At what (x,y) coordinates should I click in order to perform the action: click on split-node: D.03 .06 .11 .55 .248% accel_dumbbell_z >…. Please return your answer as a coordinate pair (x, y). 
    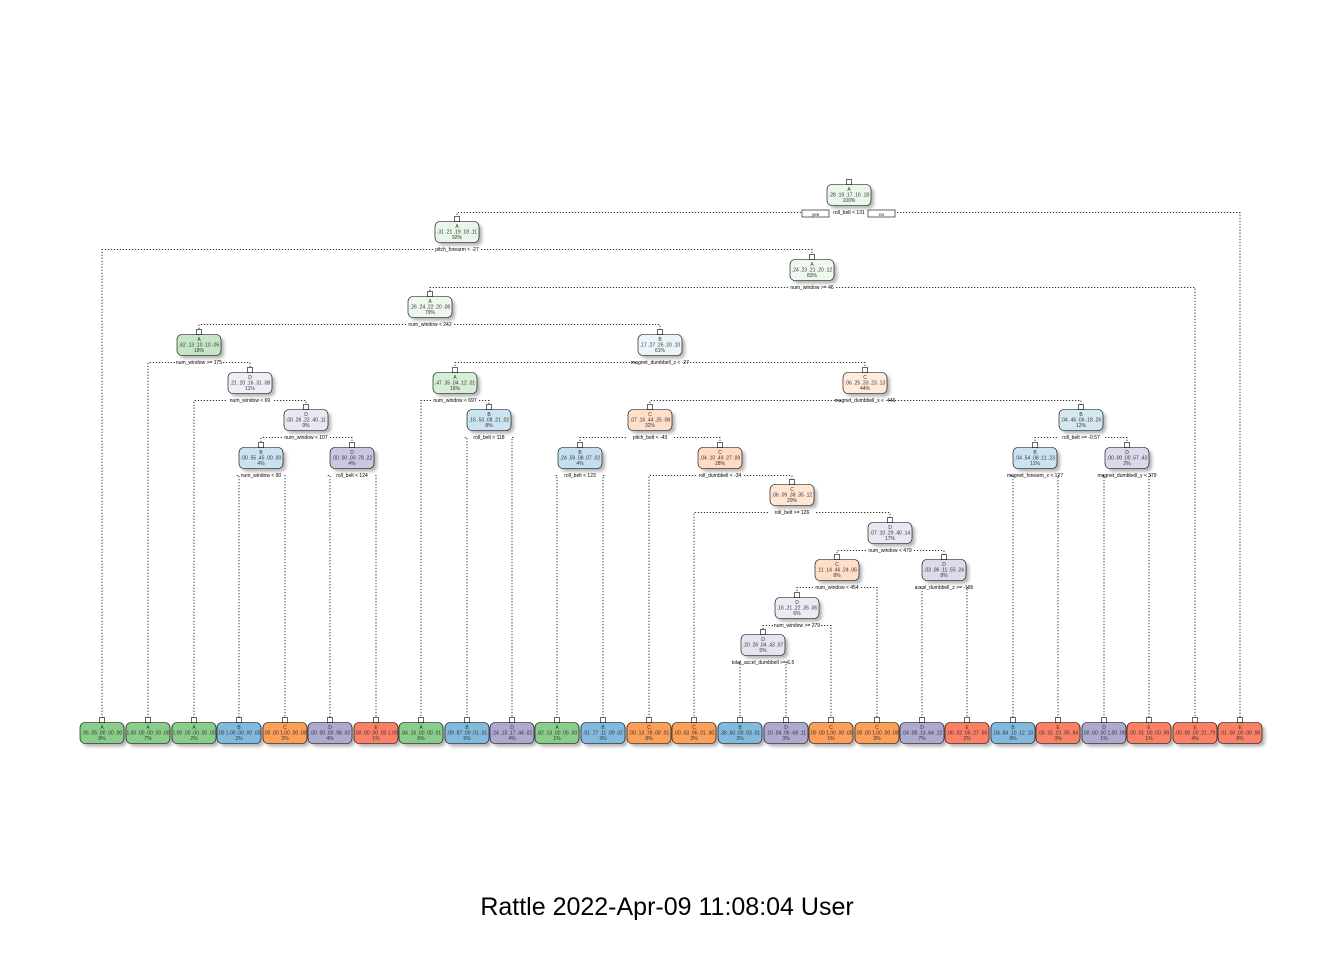
    Looking at the image, I should click on (944, 572).